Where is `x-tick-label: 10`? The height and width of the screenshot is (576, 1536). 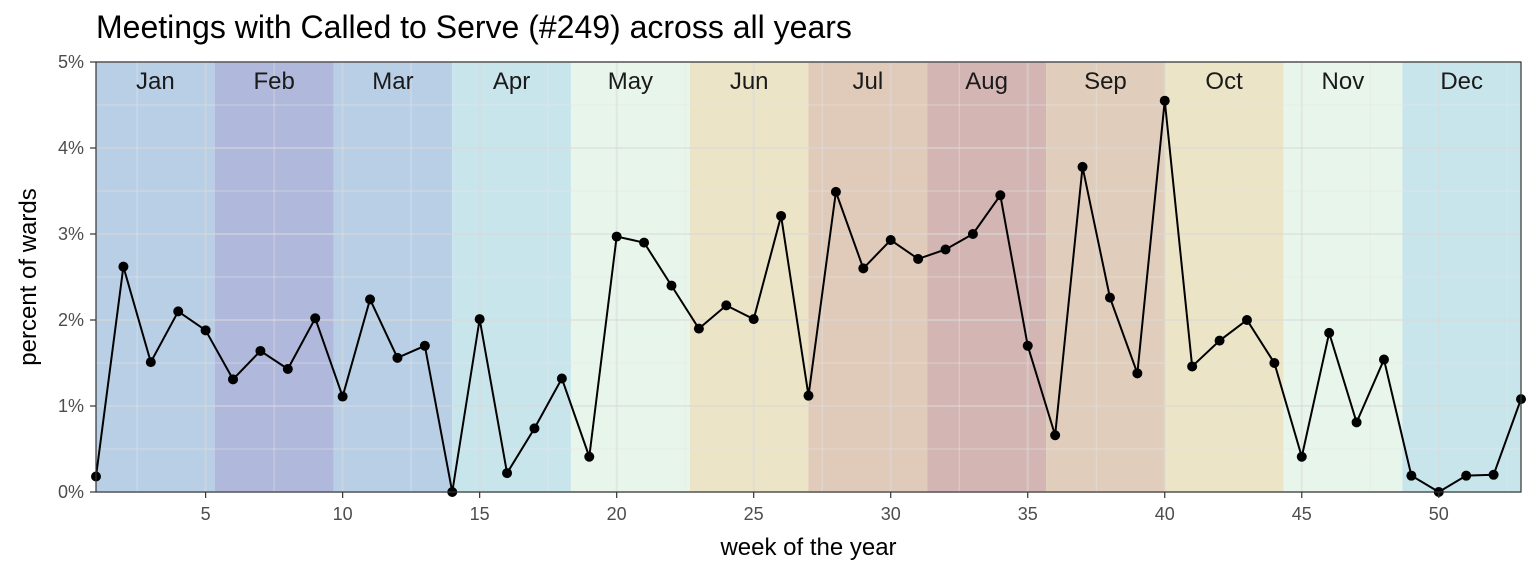
x-tick-label: 10 is located at coordinates (343, 514).